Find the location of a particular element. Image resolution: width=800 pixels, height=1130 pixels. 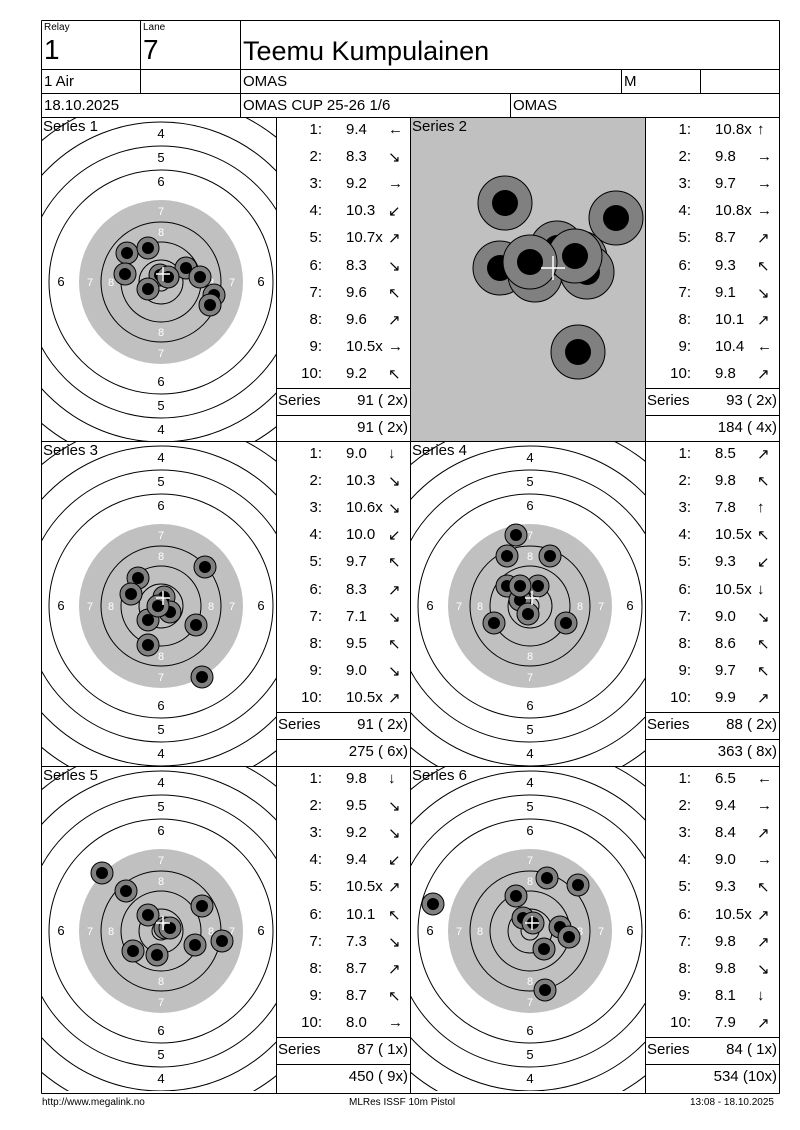

date: 18.10.2025 is located at coordinates (82, 105).